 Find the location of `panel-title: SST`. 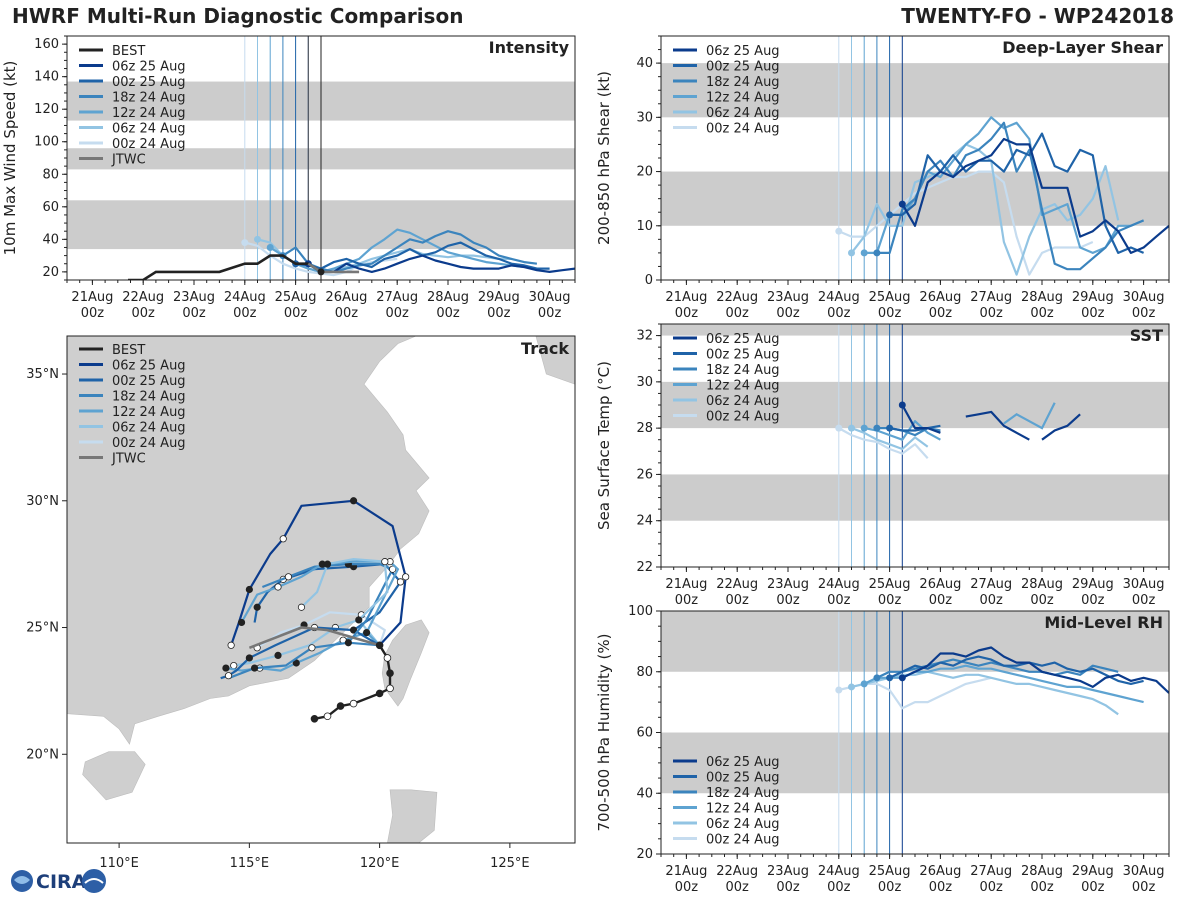

panel-title: SST is located at coordinates (1146, 335).